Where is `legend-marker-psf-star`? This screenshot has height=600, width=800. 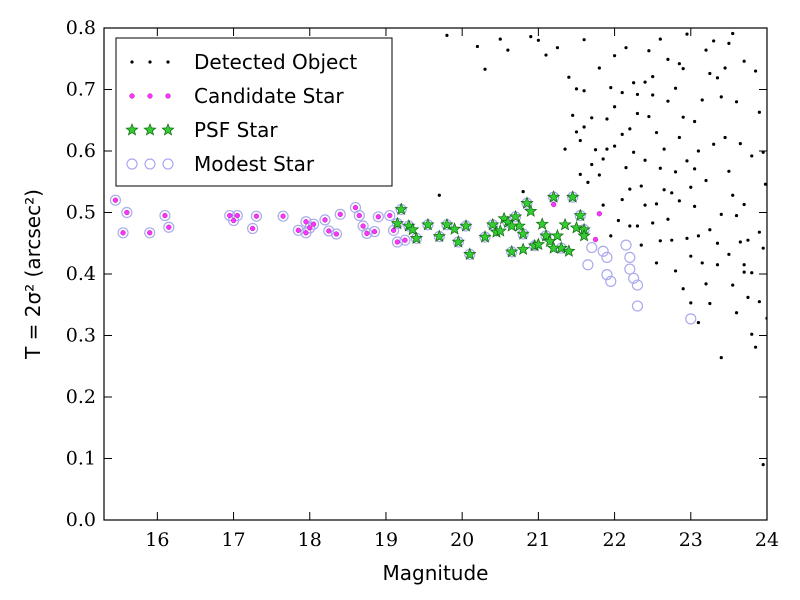
legend-marker-psf-star is located at coordinates (132, 129).